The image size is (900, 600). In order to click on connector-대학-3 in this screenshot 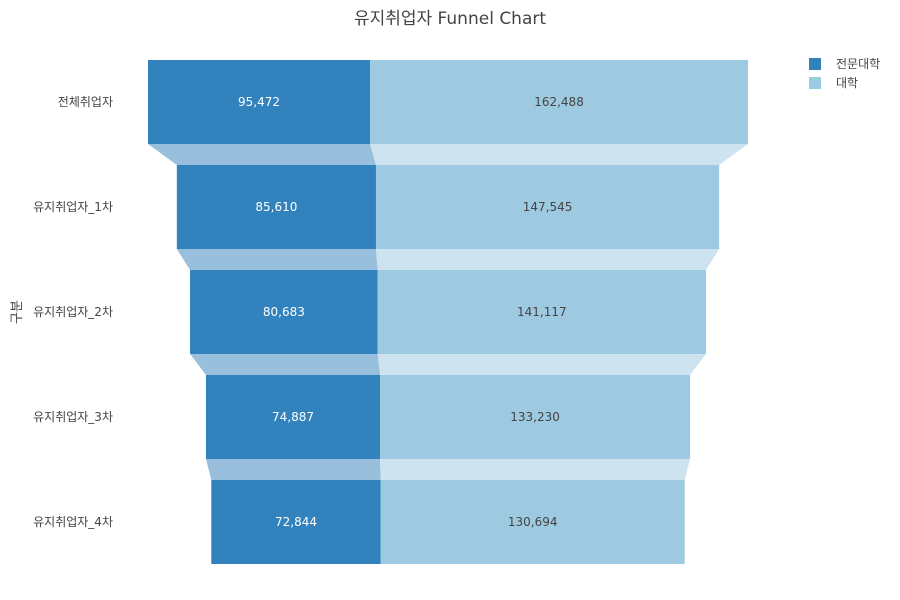, I will do `click(535, 469)`.